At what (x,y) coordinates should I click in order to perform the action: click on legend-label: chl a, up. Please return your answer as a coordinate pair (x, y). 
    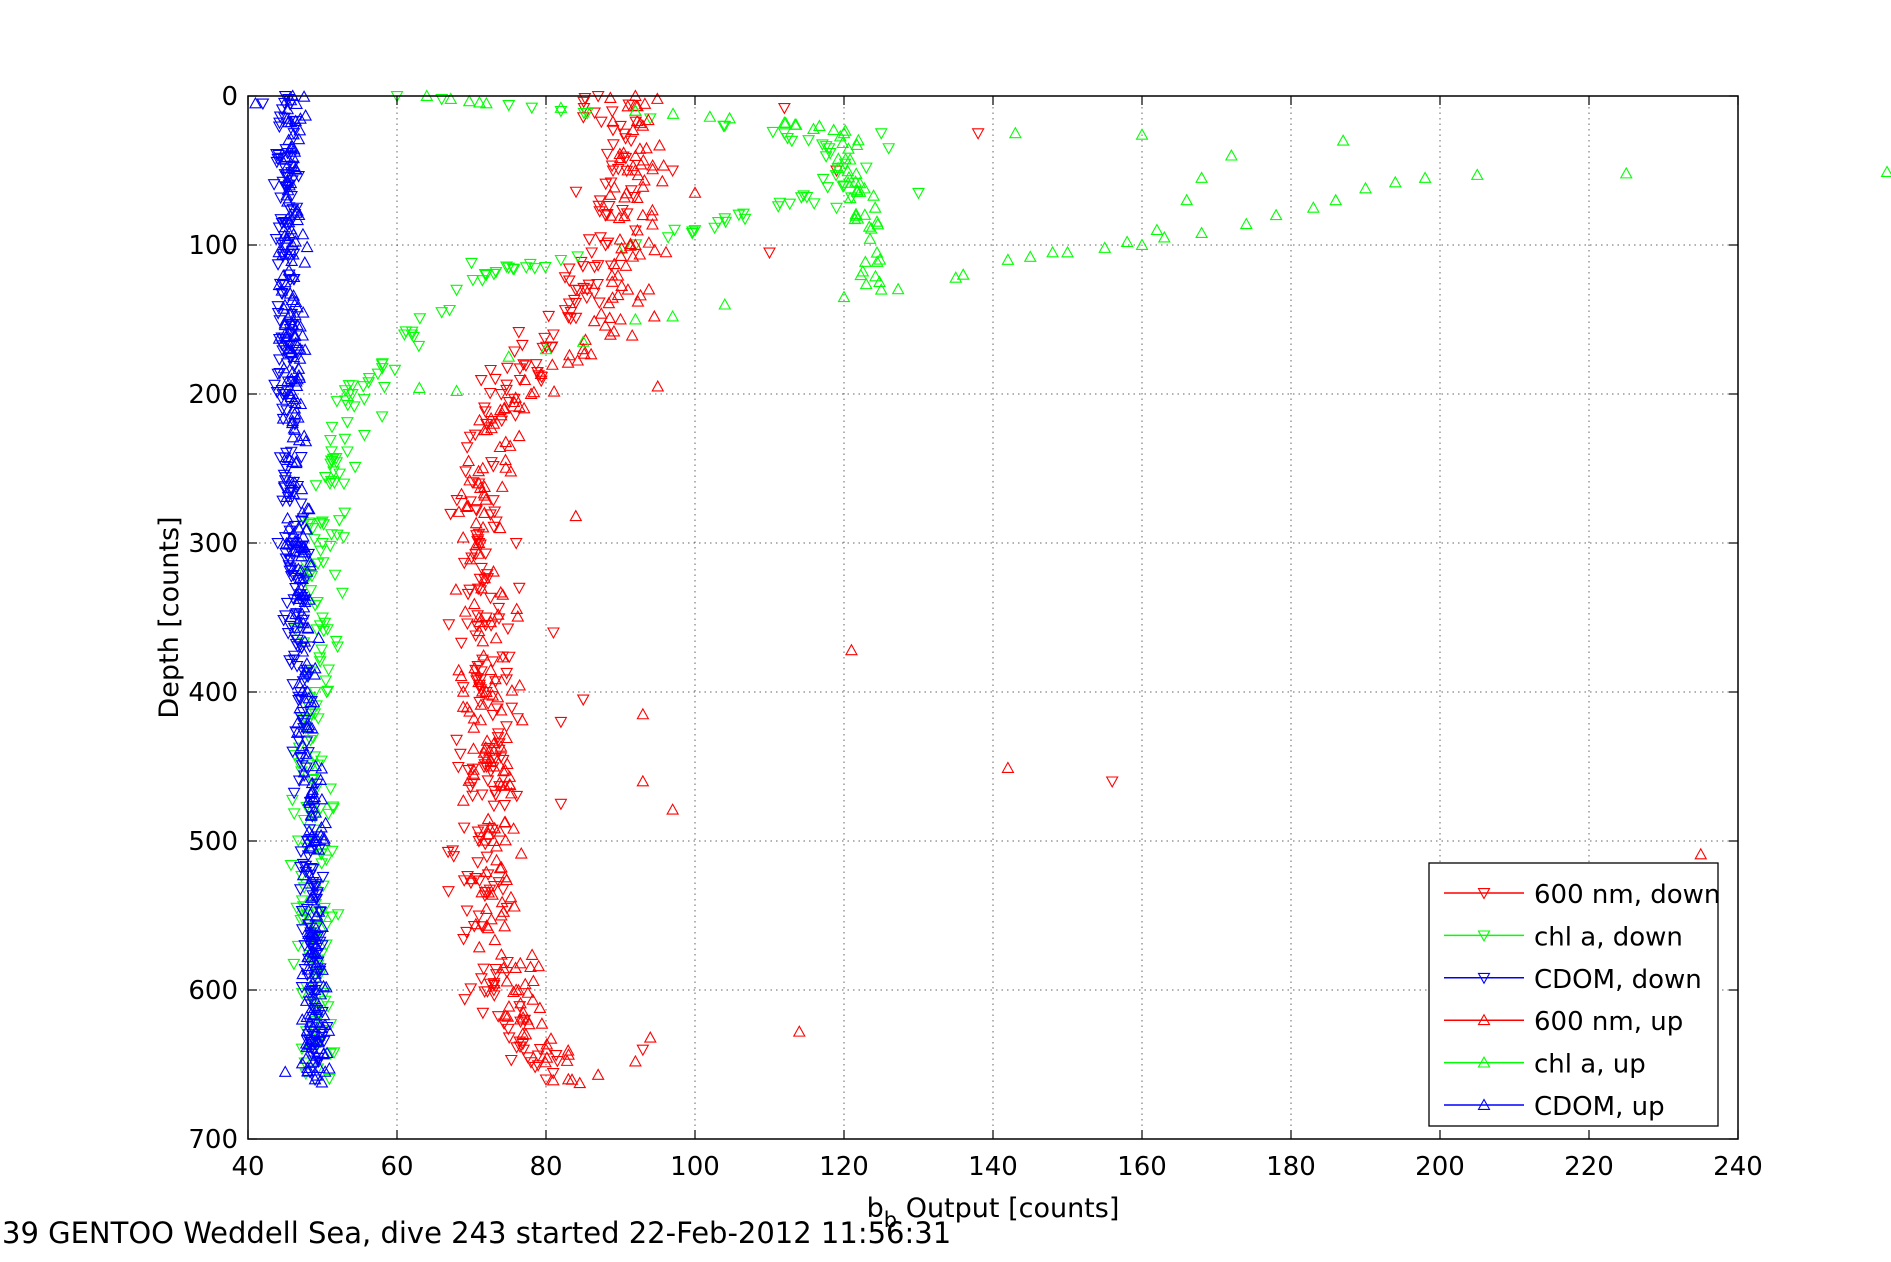
    Looking at the image, I should click on (1590, 1065).